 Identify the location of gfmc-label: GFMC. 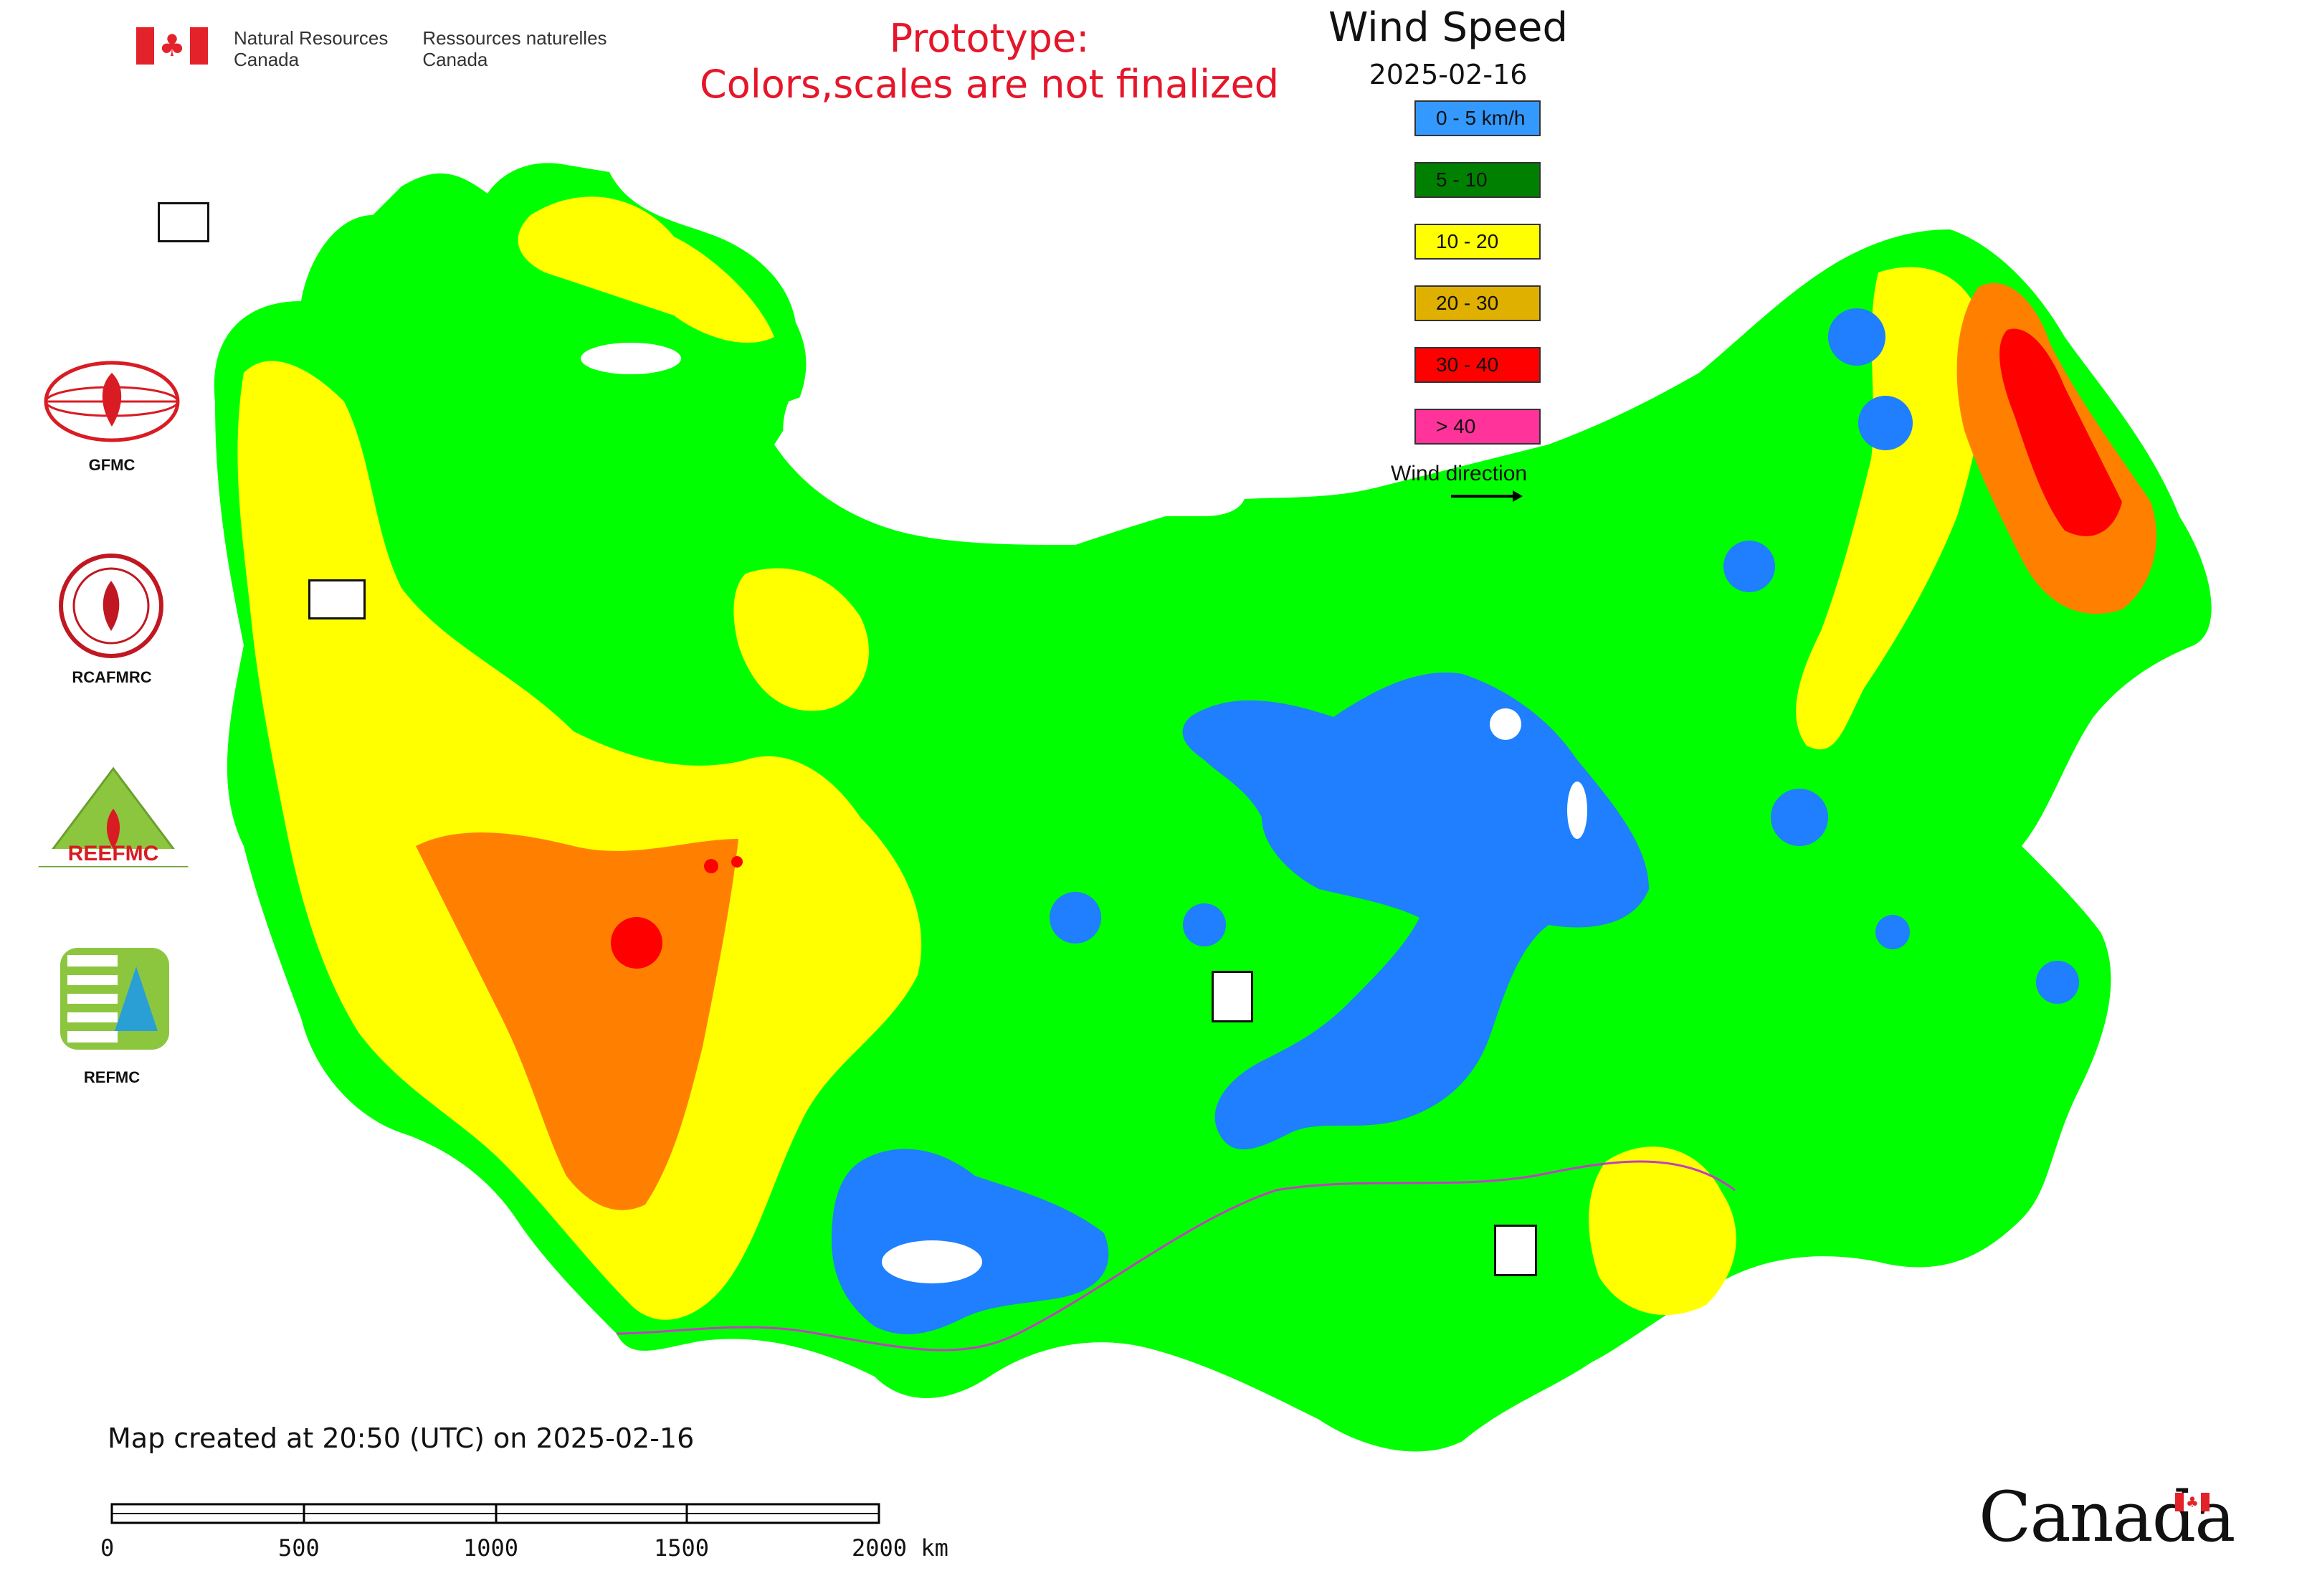
(112, 465).